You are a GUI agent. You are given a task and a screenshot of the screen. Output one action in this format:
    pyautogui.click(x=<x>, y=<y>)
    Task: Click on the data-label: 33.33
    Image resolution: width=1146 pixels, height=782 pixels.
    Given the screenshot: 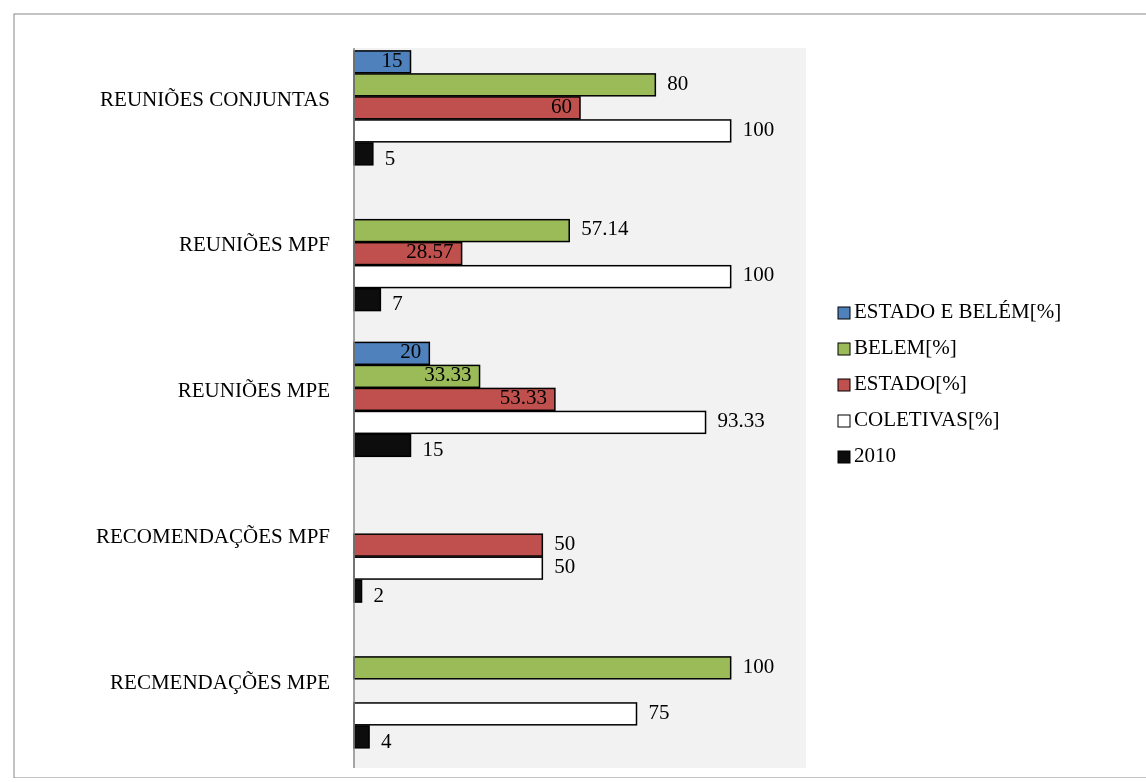 What is the action you would take?
    pyautogui.click(x=448, y=374)
    